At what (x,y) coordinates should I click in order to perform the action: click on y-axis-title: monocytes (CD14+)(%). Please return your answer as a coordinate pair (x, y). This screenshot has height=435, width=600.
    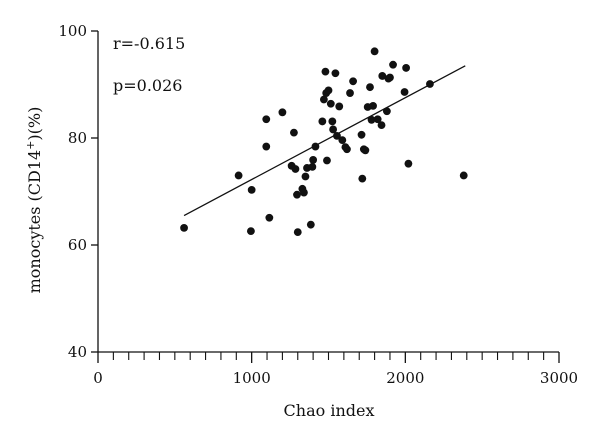
    Looking at the image, I should click on (34, 200).